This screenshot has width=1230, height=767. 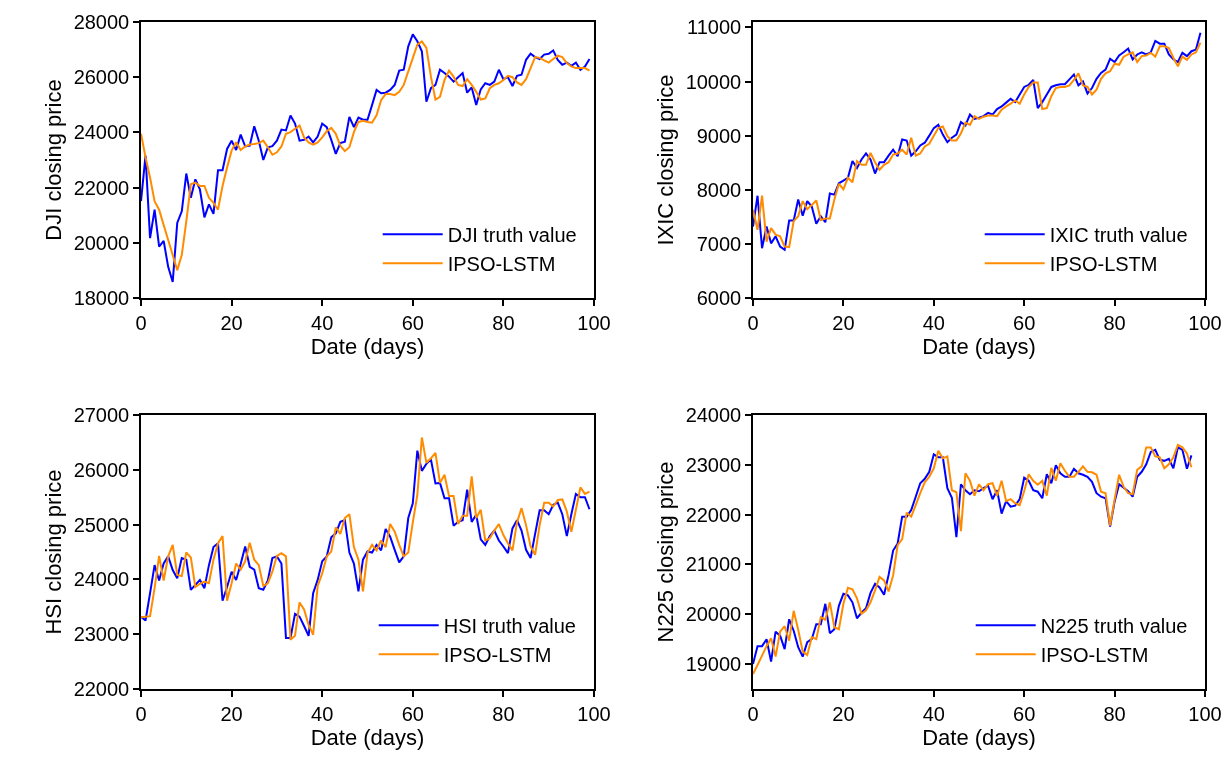 What do you see at coordinates (512, 234) in the screenshot?
I see `legend-label: DJI truth value` at bounding box center [512, 234].